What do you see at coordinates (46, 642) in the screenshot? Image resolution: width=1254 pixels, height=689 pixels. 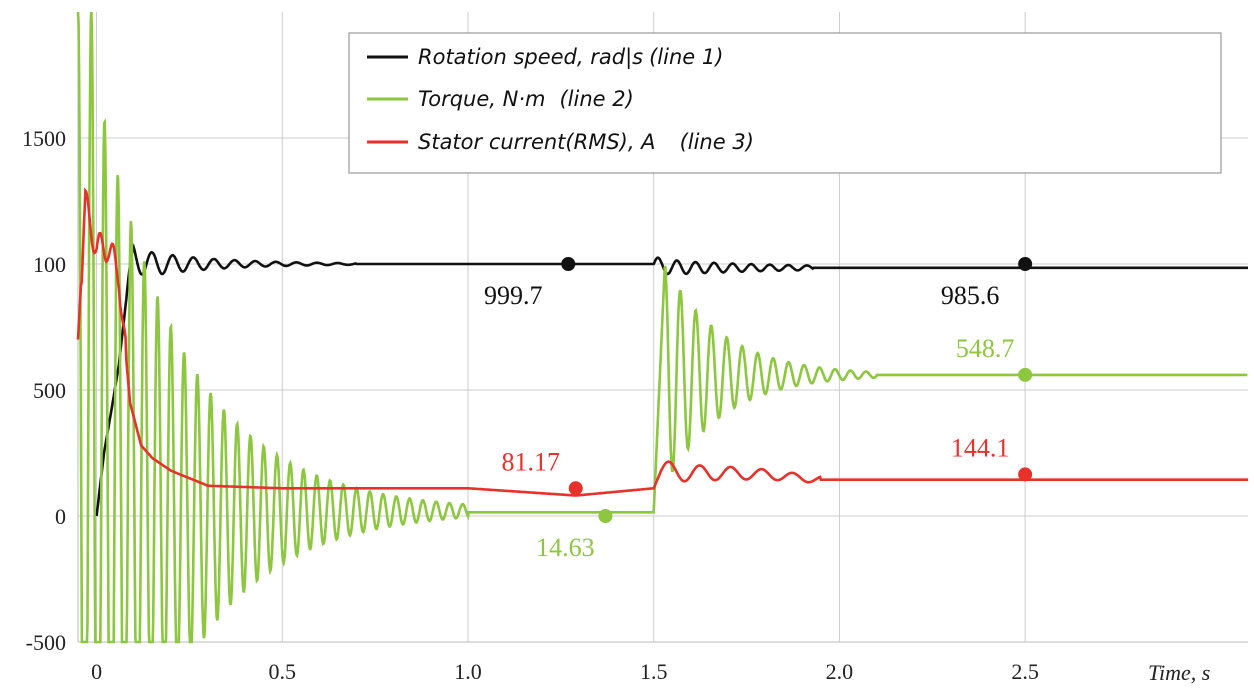 I see `y-tick-label: -500` at bounding box center [46, 642].